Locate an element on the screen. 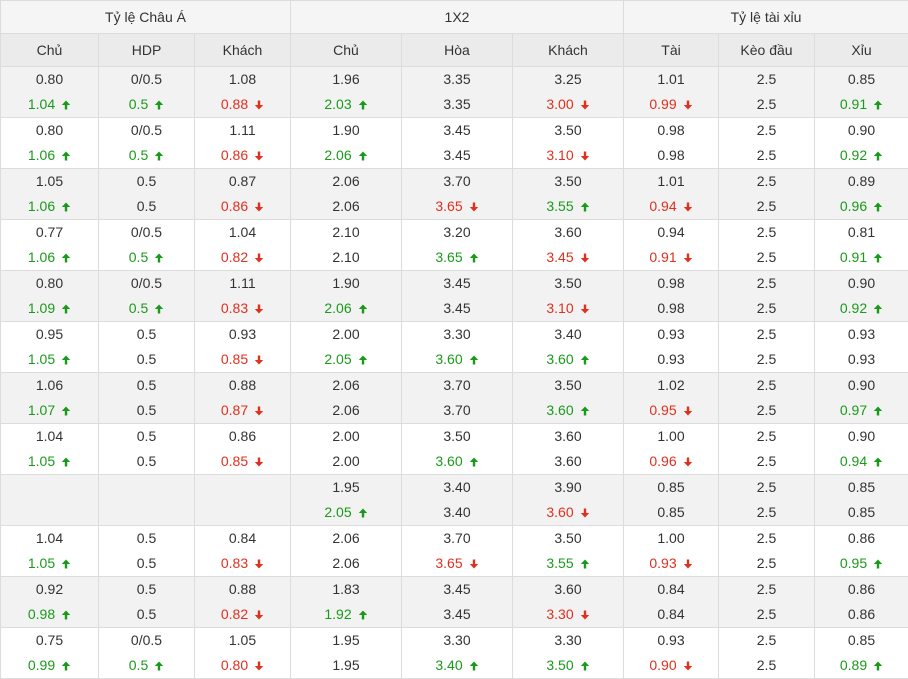 The height and width of the screenshot is (679, 908). odds-value: 0.86 is located at coordinates (242, 436).